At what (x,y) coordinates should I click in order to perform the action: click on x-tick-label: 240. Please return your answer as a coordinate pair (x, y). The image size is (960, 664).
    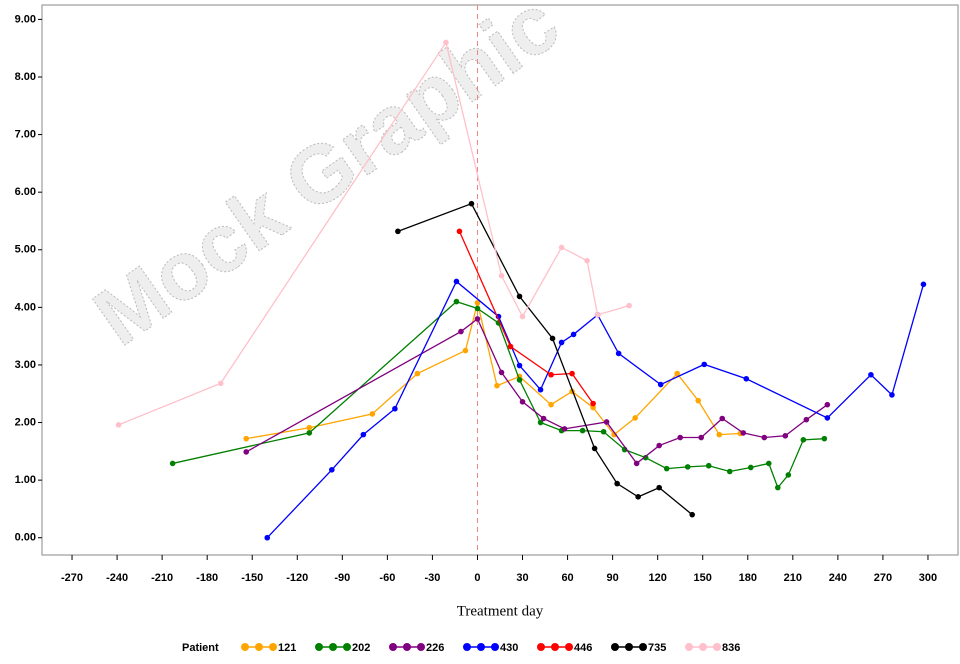
    Looking at the image, I should click on (838, 578).